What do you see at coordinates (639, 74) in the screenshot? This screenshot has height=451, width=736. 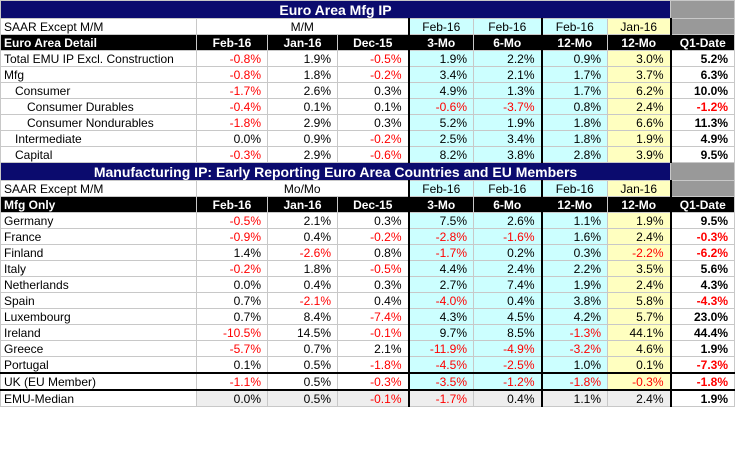 I see `value-cell: 3.7%` at bounding box center [639, 74].